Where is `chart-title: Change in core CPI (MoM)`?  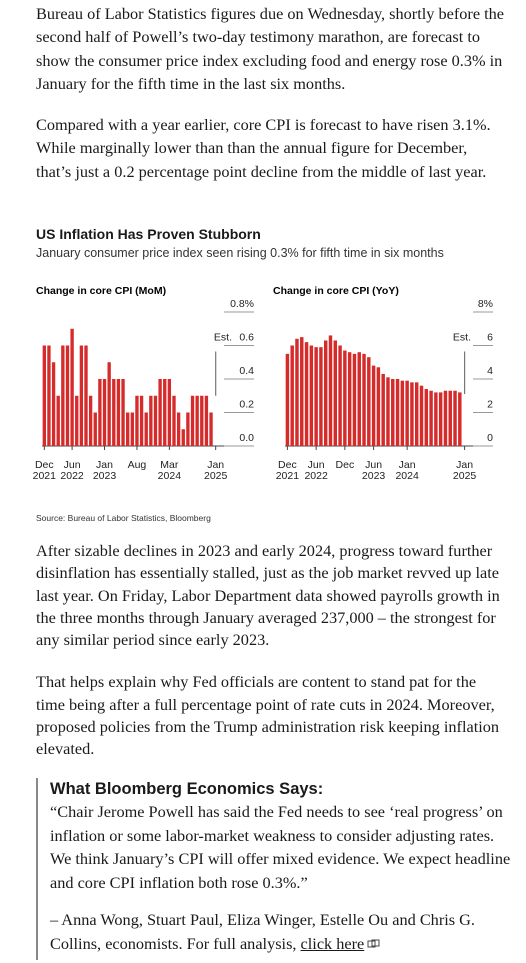
chart-title: Change in core CPI (MoM) is located at coordinates (101, 291).